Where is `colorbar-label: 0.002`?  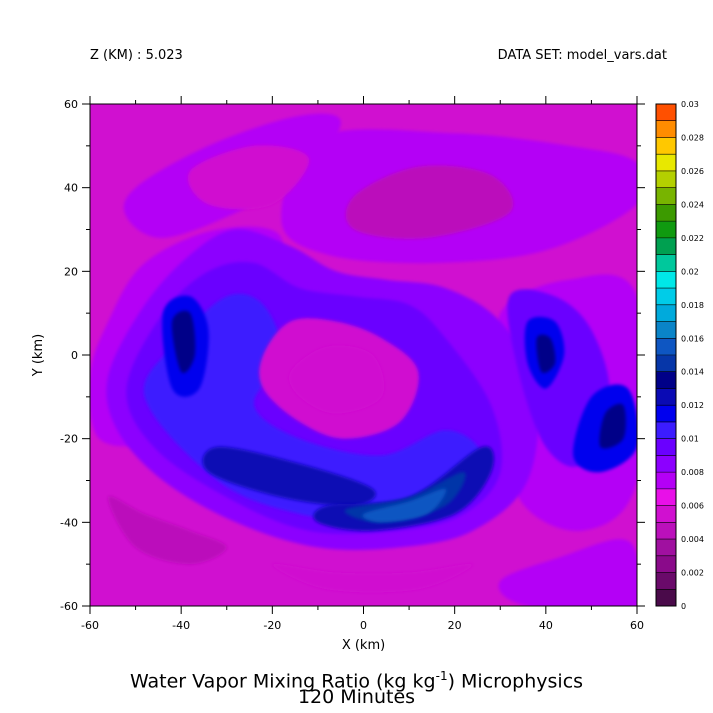 colorbar-label: 0.002 is located at coordinates (692, 573).